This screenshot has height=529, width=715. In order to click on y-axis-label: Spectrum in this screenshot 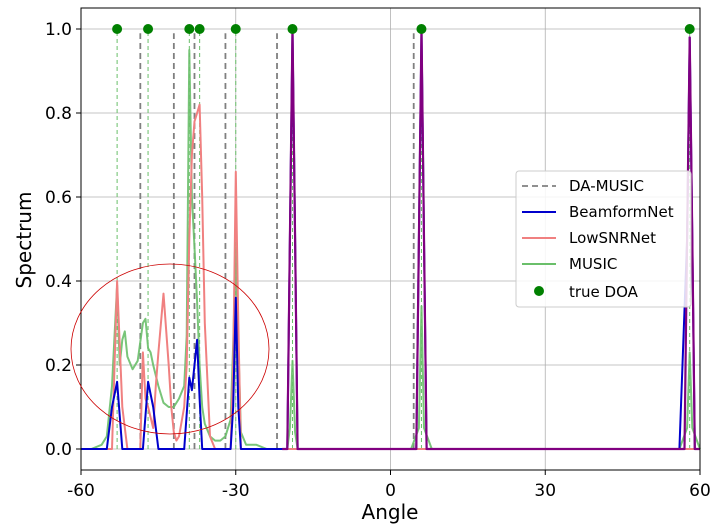, I will do `click(24, 240)`.